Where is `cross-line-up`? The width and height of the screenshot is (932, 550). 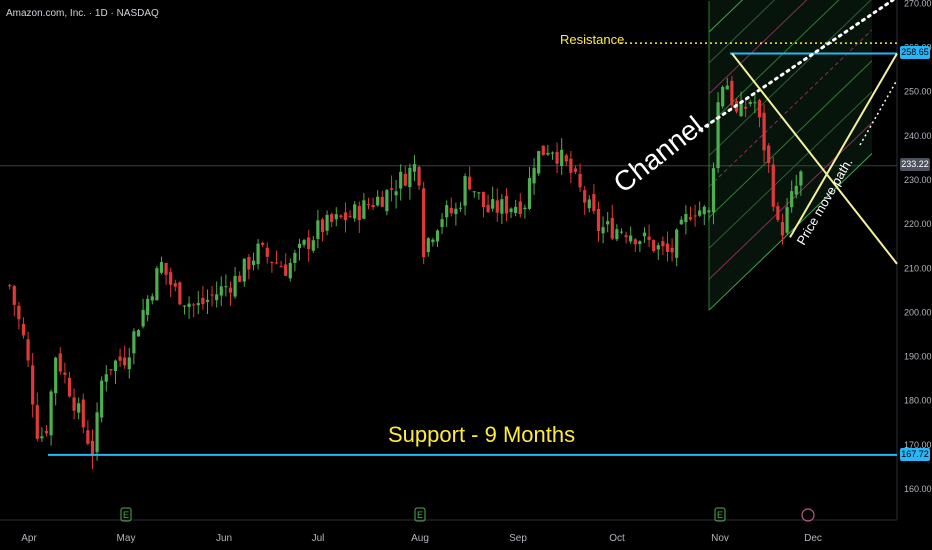 cross-line-up is located at coordinates (843, 145).